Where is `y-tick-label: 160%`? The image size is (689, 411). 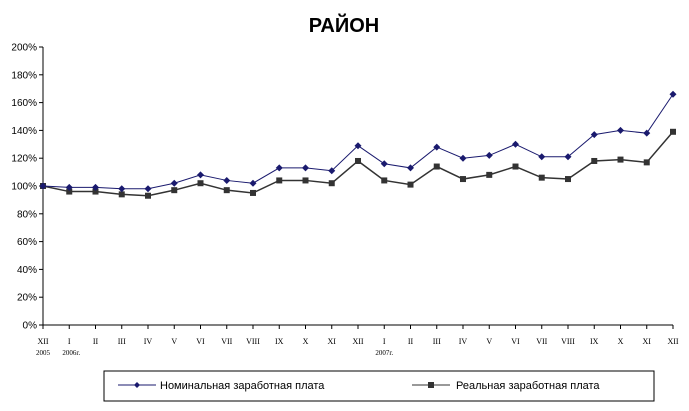
y-tick-label: 160% is located at coordinates (24, 103).